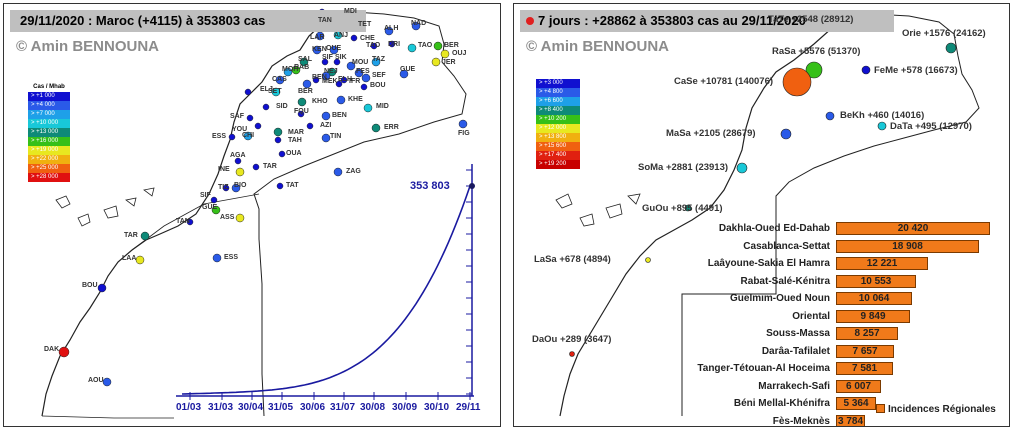 This screenshot has width=1014, height=436. What do you see at coordinates (355, 99) in the screenshot?
I see `city-label: KHE` at bounding box center [355, 99].